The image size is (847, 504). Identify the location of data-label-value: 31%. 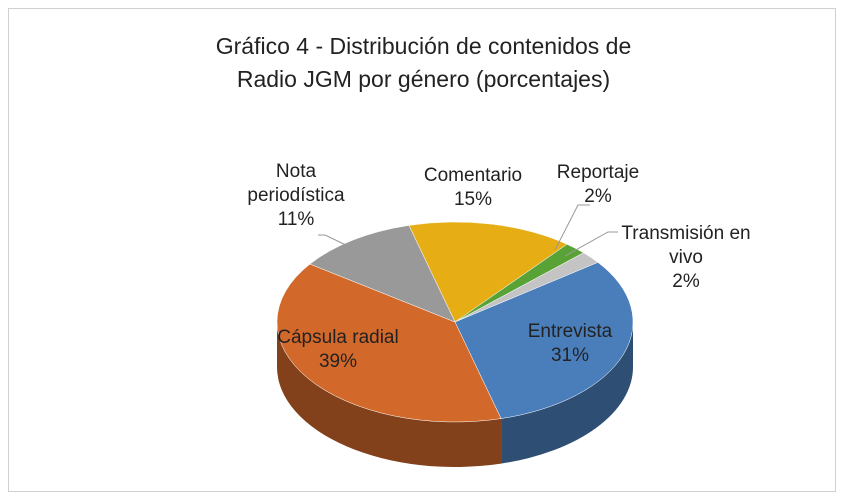
(570, 355).